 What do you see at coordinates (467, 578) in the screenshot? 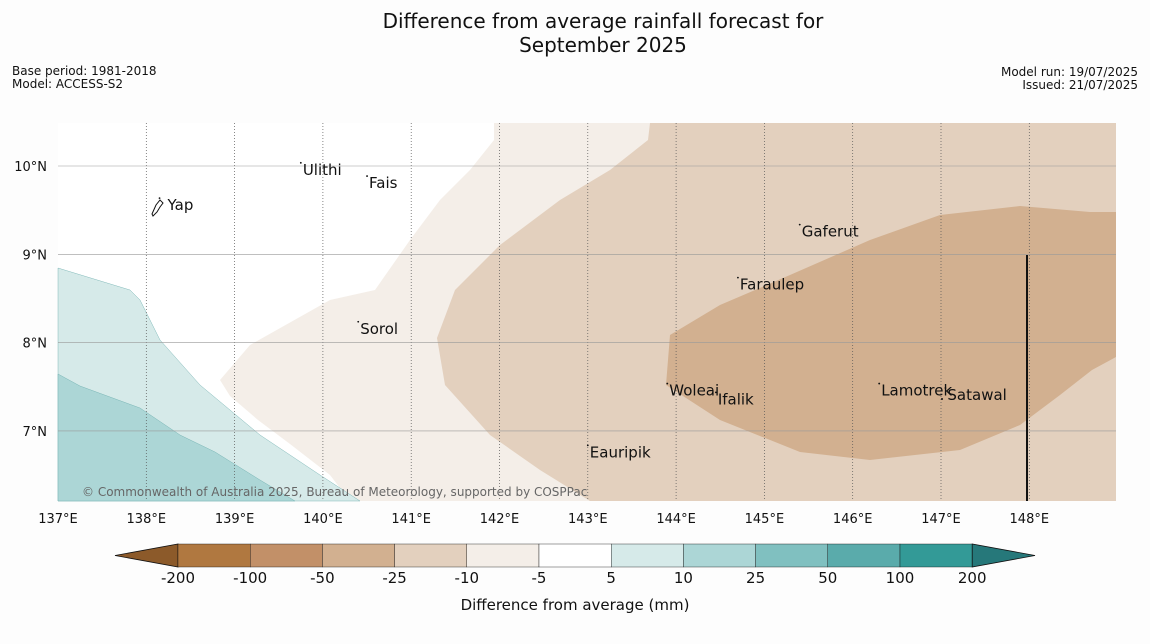
I see `colorbar-label: -10` at bounding box center [467, 578].